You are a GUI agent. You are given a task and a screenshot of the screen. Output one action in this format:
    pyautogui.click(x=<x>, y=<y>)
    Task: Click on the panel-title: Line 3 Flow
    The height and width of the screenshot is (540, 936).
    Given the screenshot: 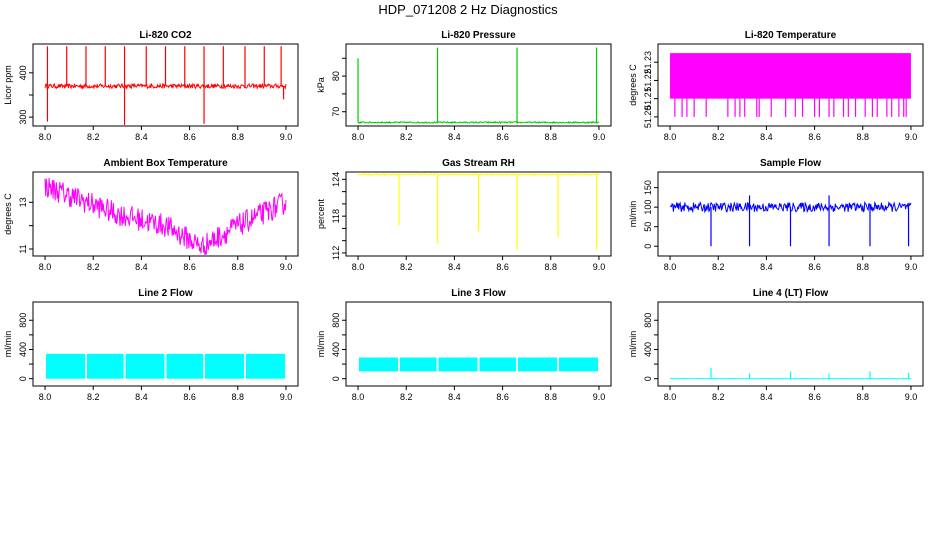 What is the action you would take?
    pyautogui.click(x=478, y=293)
    